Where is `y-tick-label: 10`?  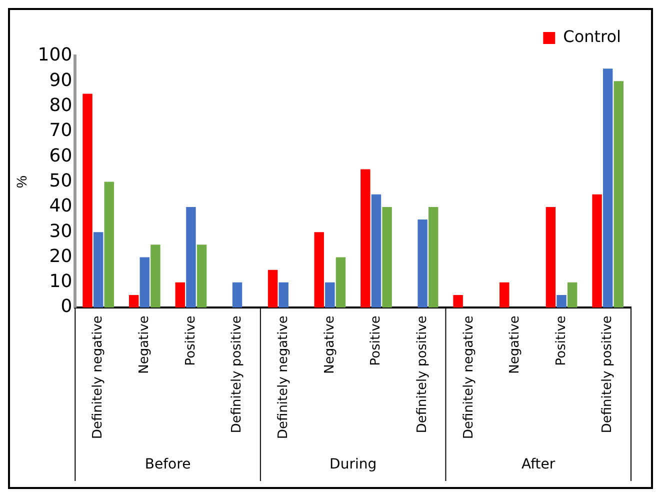 y-tick-label: 10 is located at coordinates (60, 281).